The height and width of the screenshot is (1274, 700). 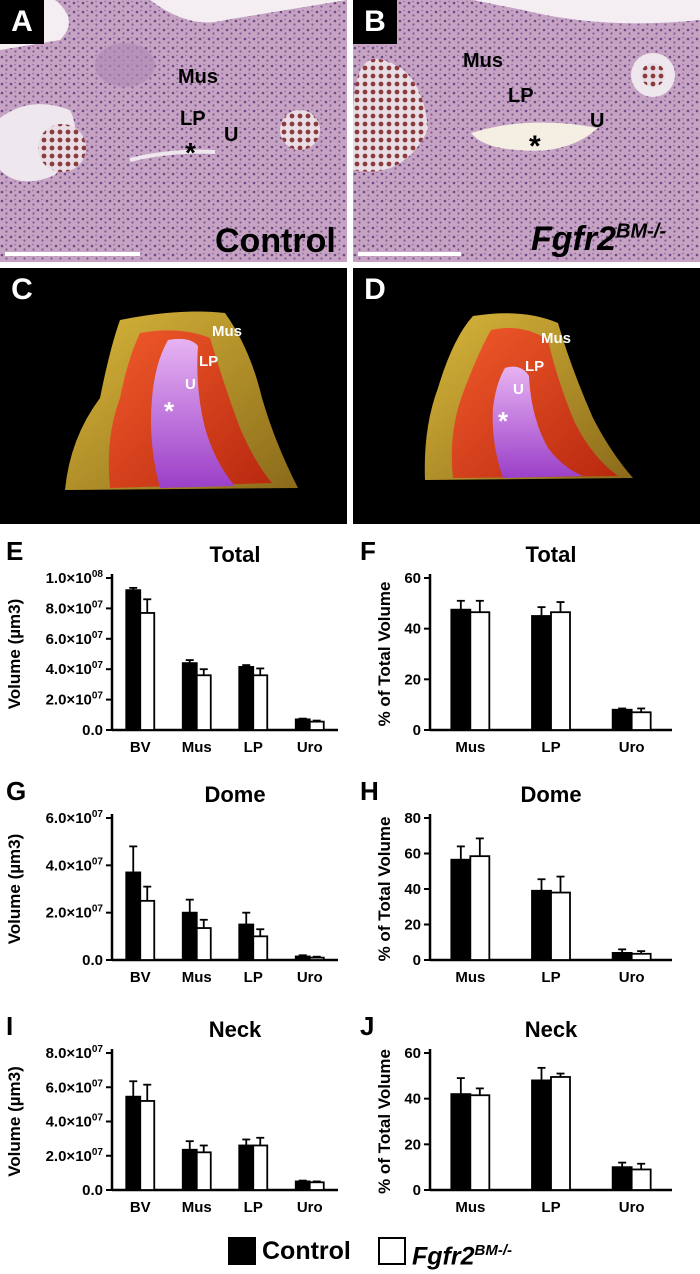 What do you see at coordinates (75, 1087) in the screenshot?
I see `y-tick-label: 6.0×1007` at bounding box center [75, 1087].